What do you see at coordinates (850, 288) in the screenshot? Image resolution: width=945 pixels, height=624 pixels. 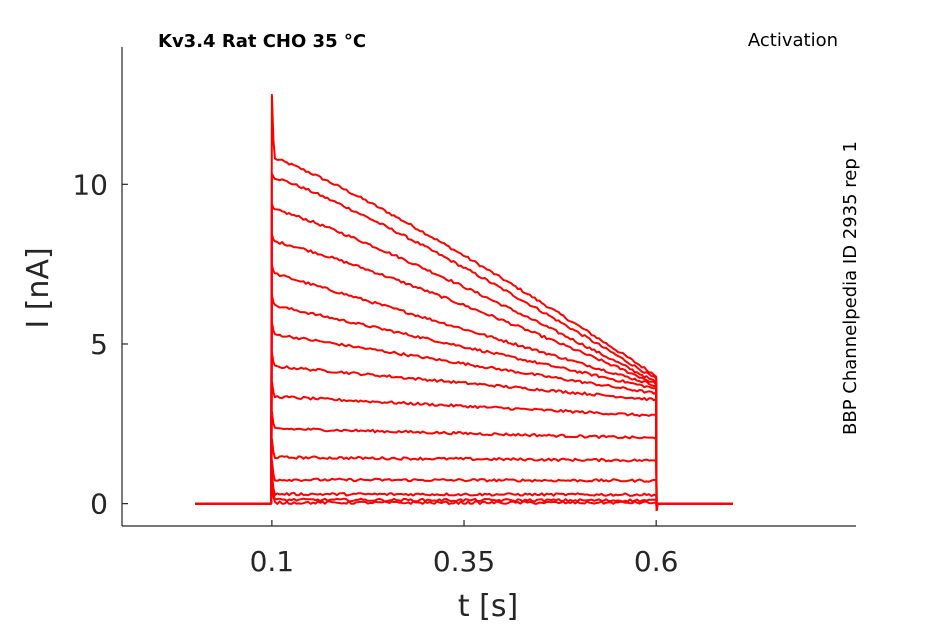 I see `side-note: BBP Channelpedia ID 2935 rep 1` at bounding box center [850, 288].